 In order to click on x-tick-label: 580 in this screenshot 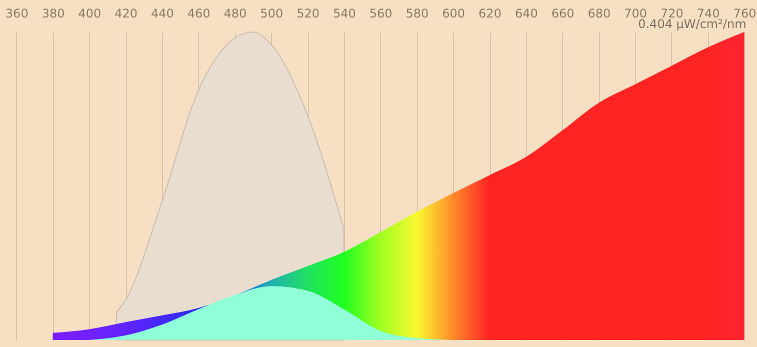, I will do `click(417, 13)`.